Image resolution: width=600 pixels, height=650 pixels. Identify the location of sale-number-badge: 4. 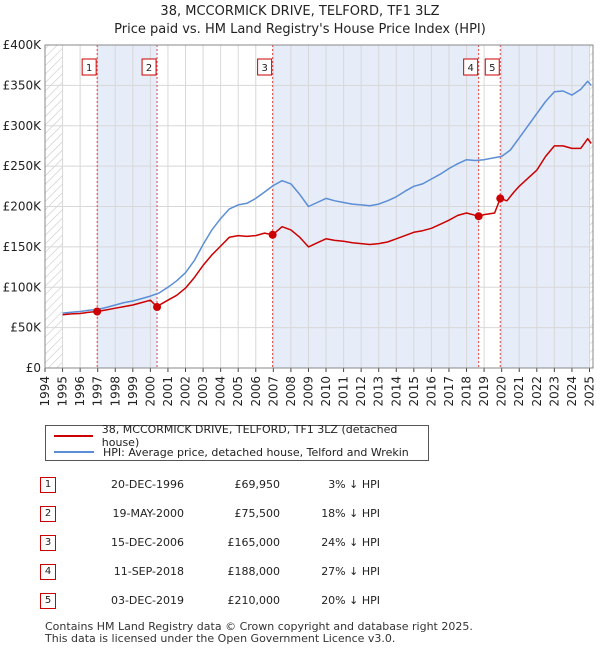
(48, 571).